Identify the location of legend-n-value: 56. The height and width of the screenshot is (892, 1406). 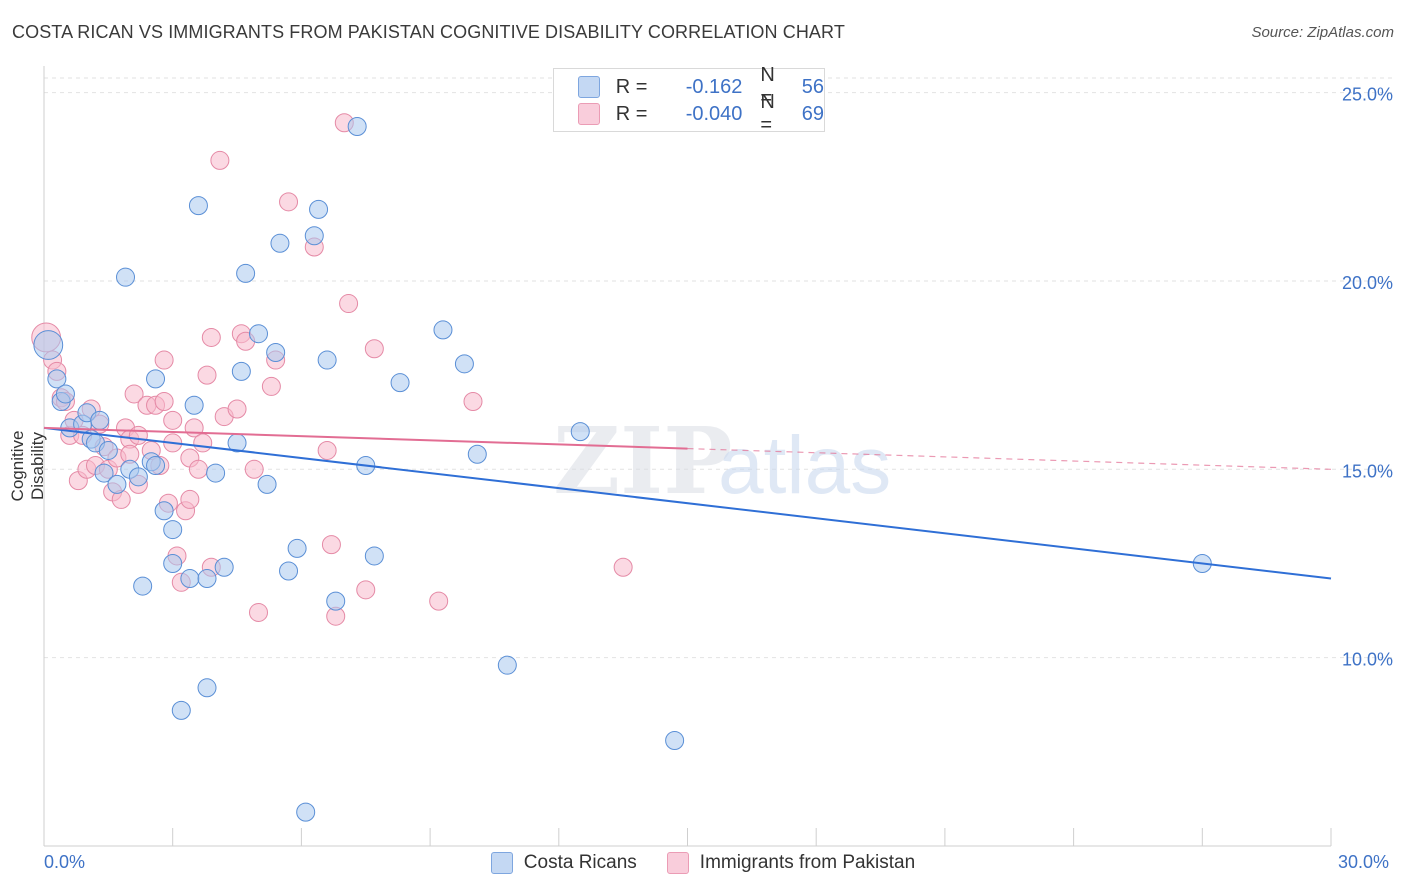
(812, 86).